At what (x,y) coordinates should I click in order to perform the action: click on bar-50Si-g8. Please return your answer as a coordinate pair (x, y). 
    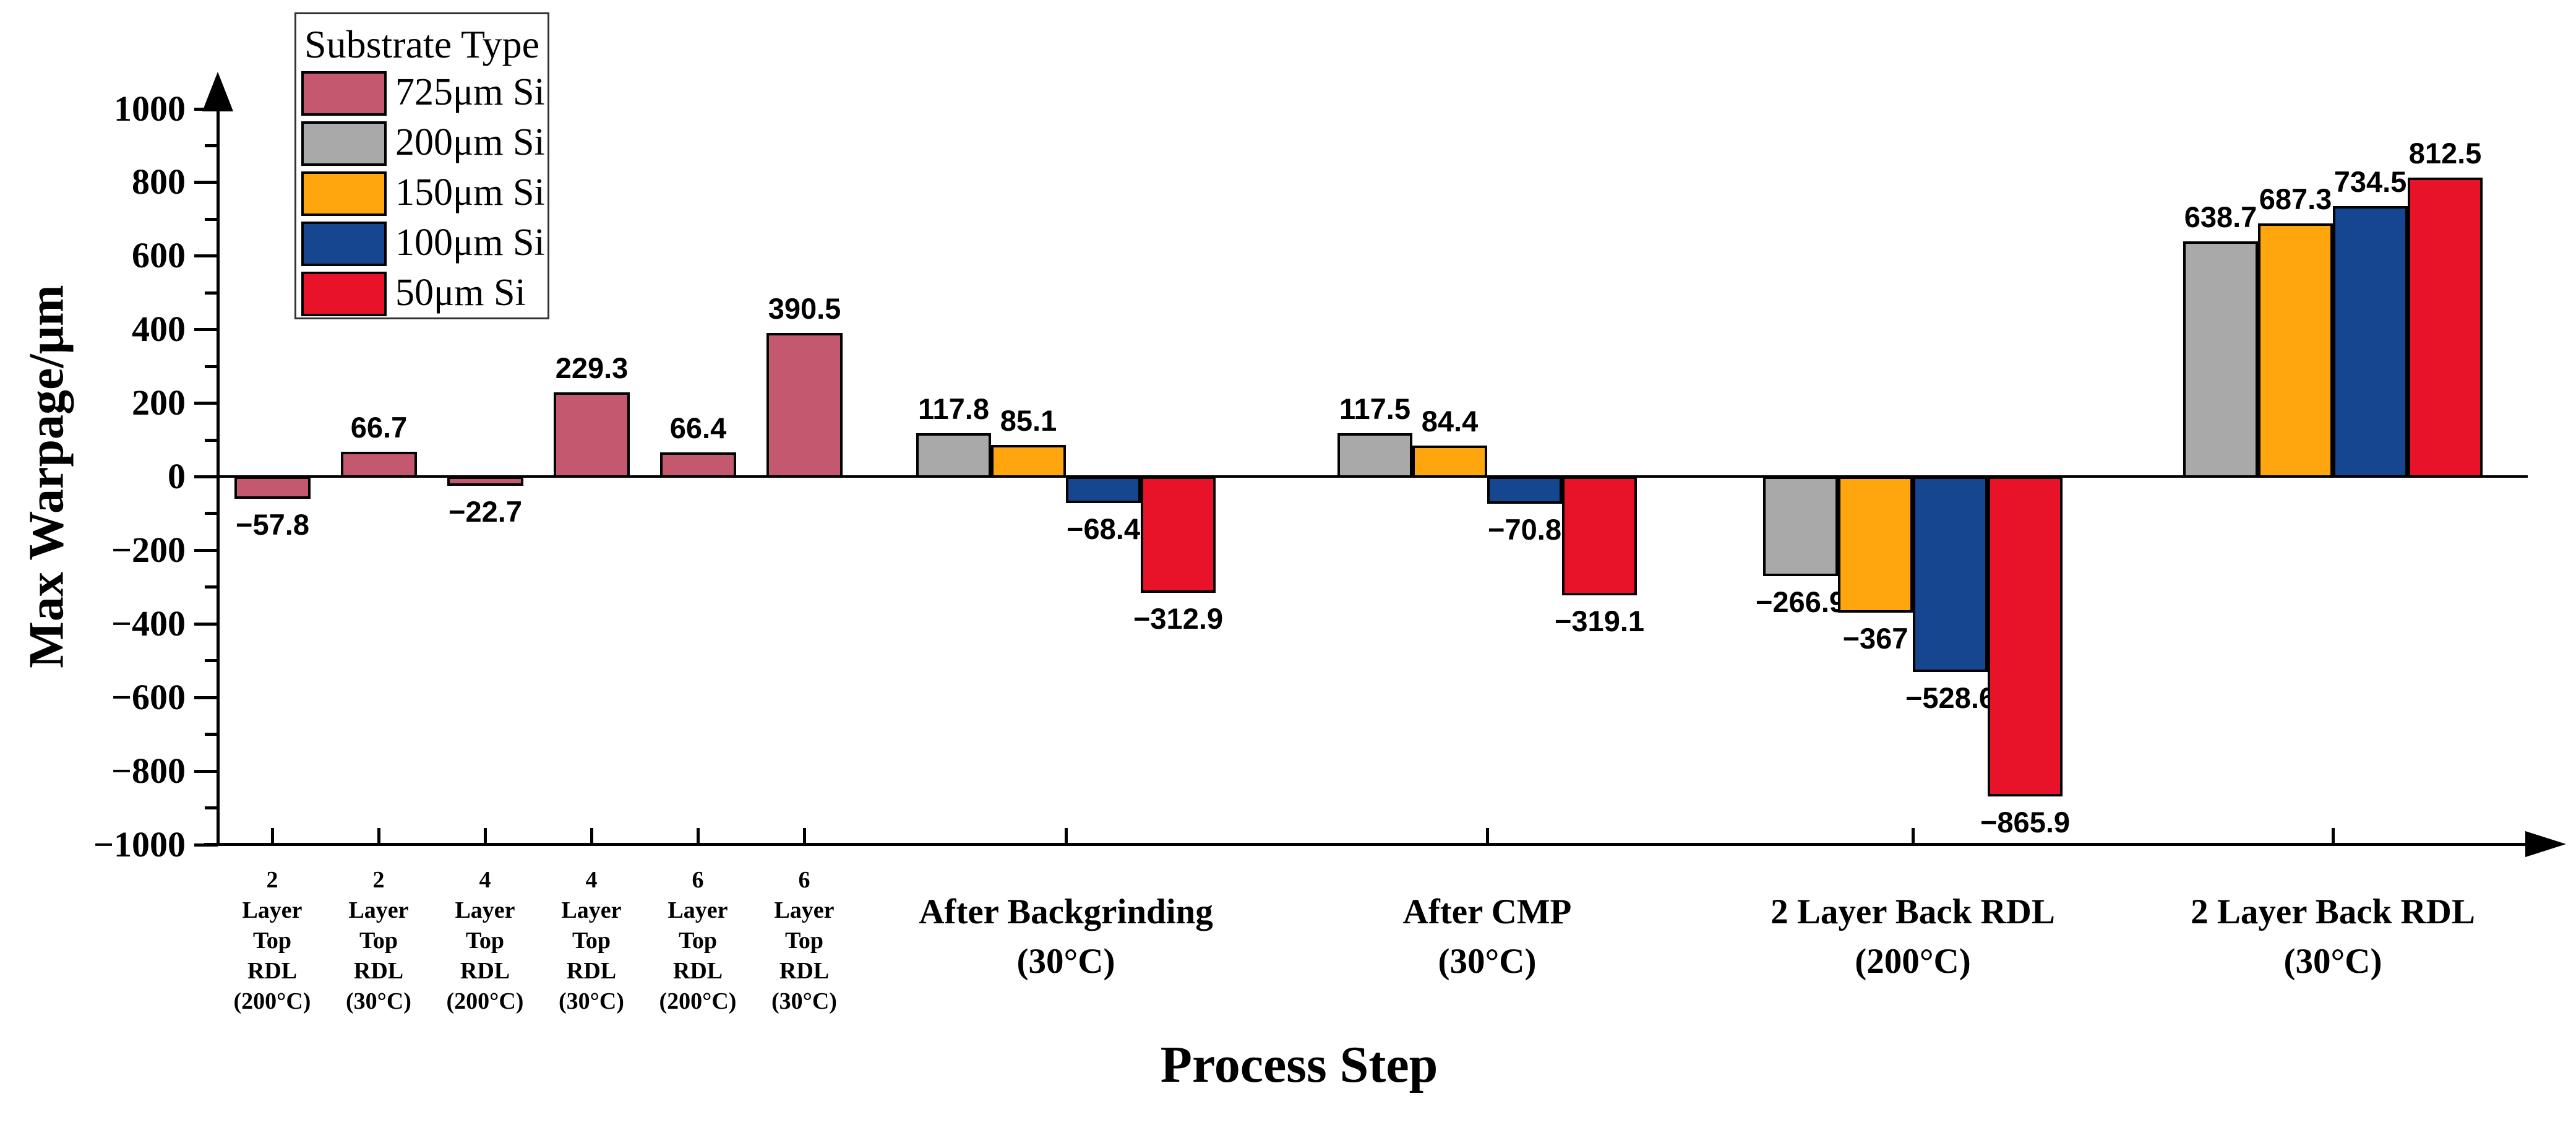
    Looking at the image, I should click on (1600, 536).